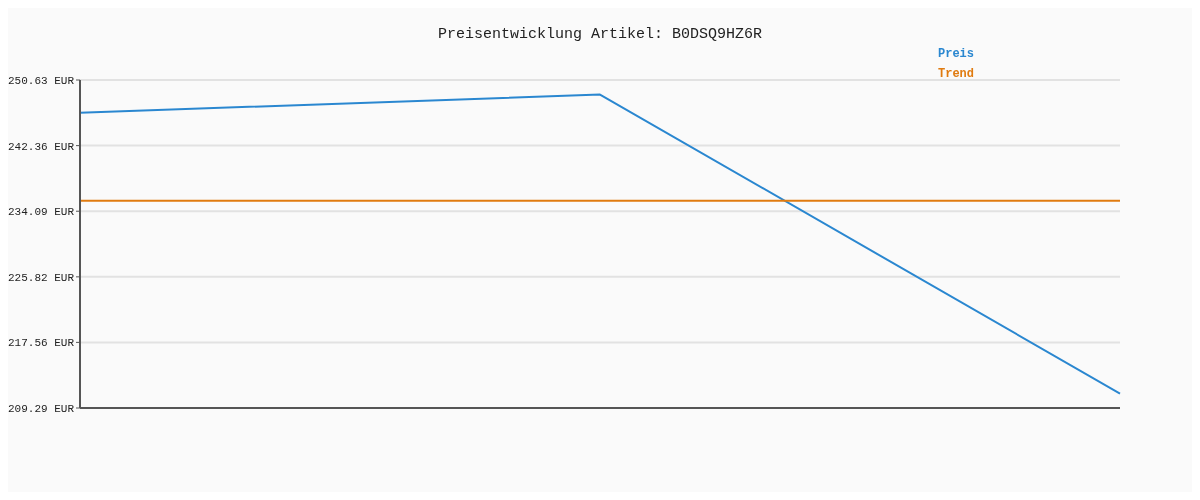 This screenshot has width=1200, height=500. I want to click on y-tick-label: 209.29 EUR, so click(41, 409).